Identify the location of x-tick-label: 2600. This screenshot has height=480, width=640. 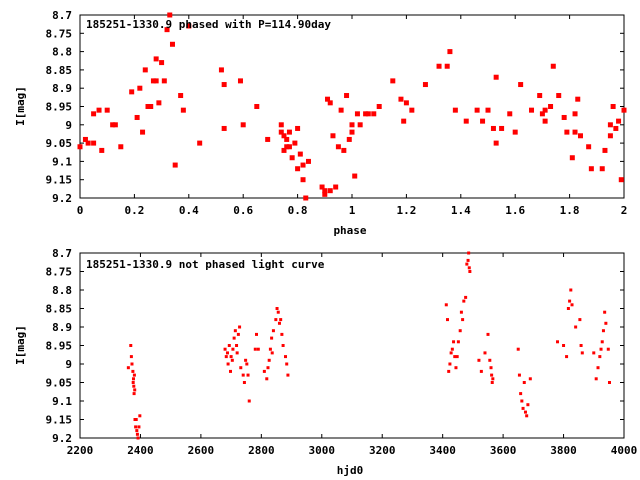
(201, 450).